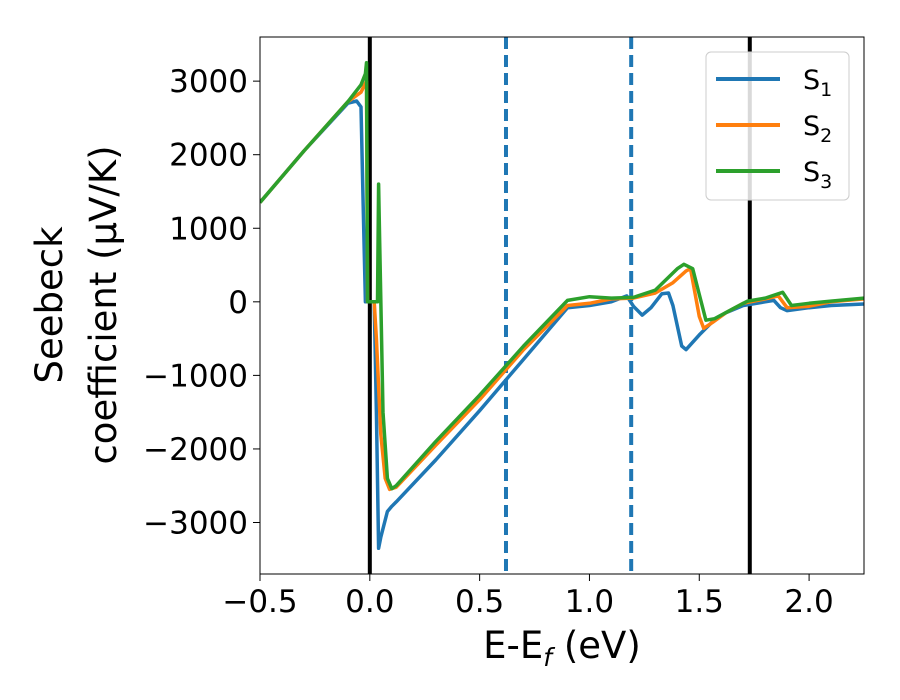 The width and height of the screenshot is (900, 700). Describe the element at coordinates (777, 126) in the screenshot. I see `legend: S1 S2 S3` at that location.